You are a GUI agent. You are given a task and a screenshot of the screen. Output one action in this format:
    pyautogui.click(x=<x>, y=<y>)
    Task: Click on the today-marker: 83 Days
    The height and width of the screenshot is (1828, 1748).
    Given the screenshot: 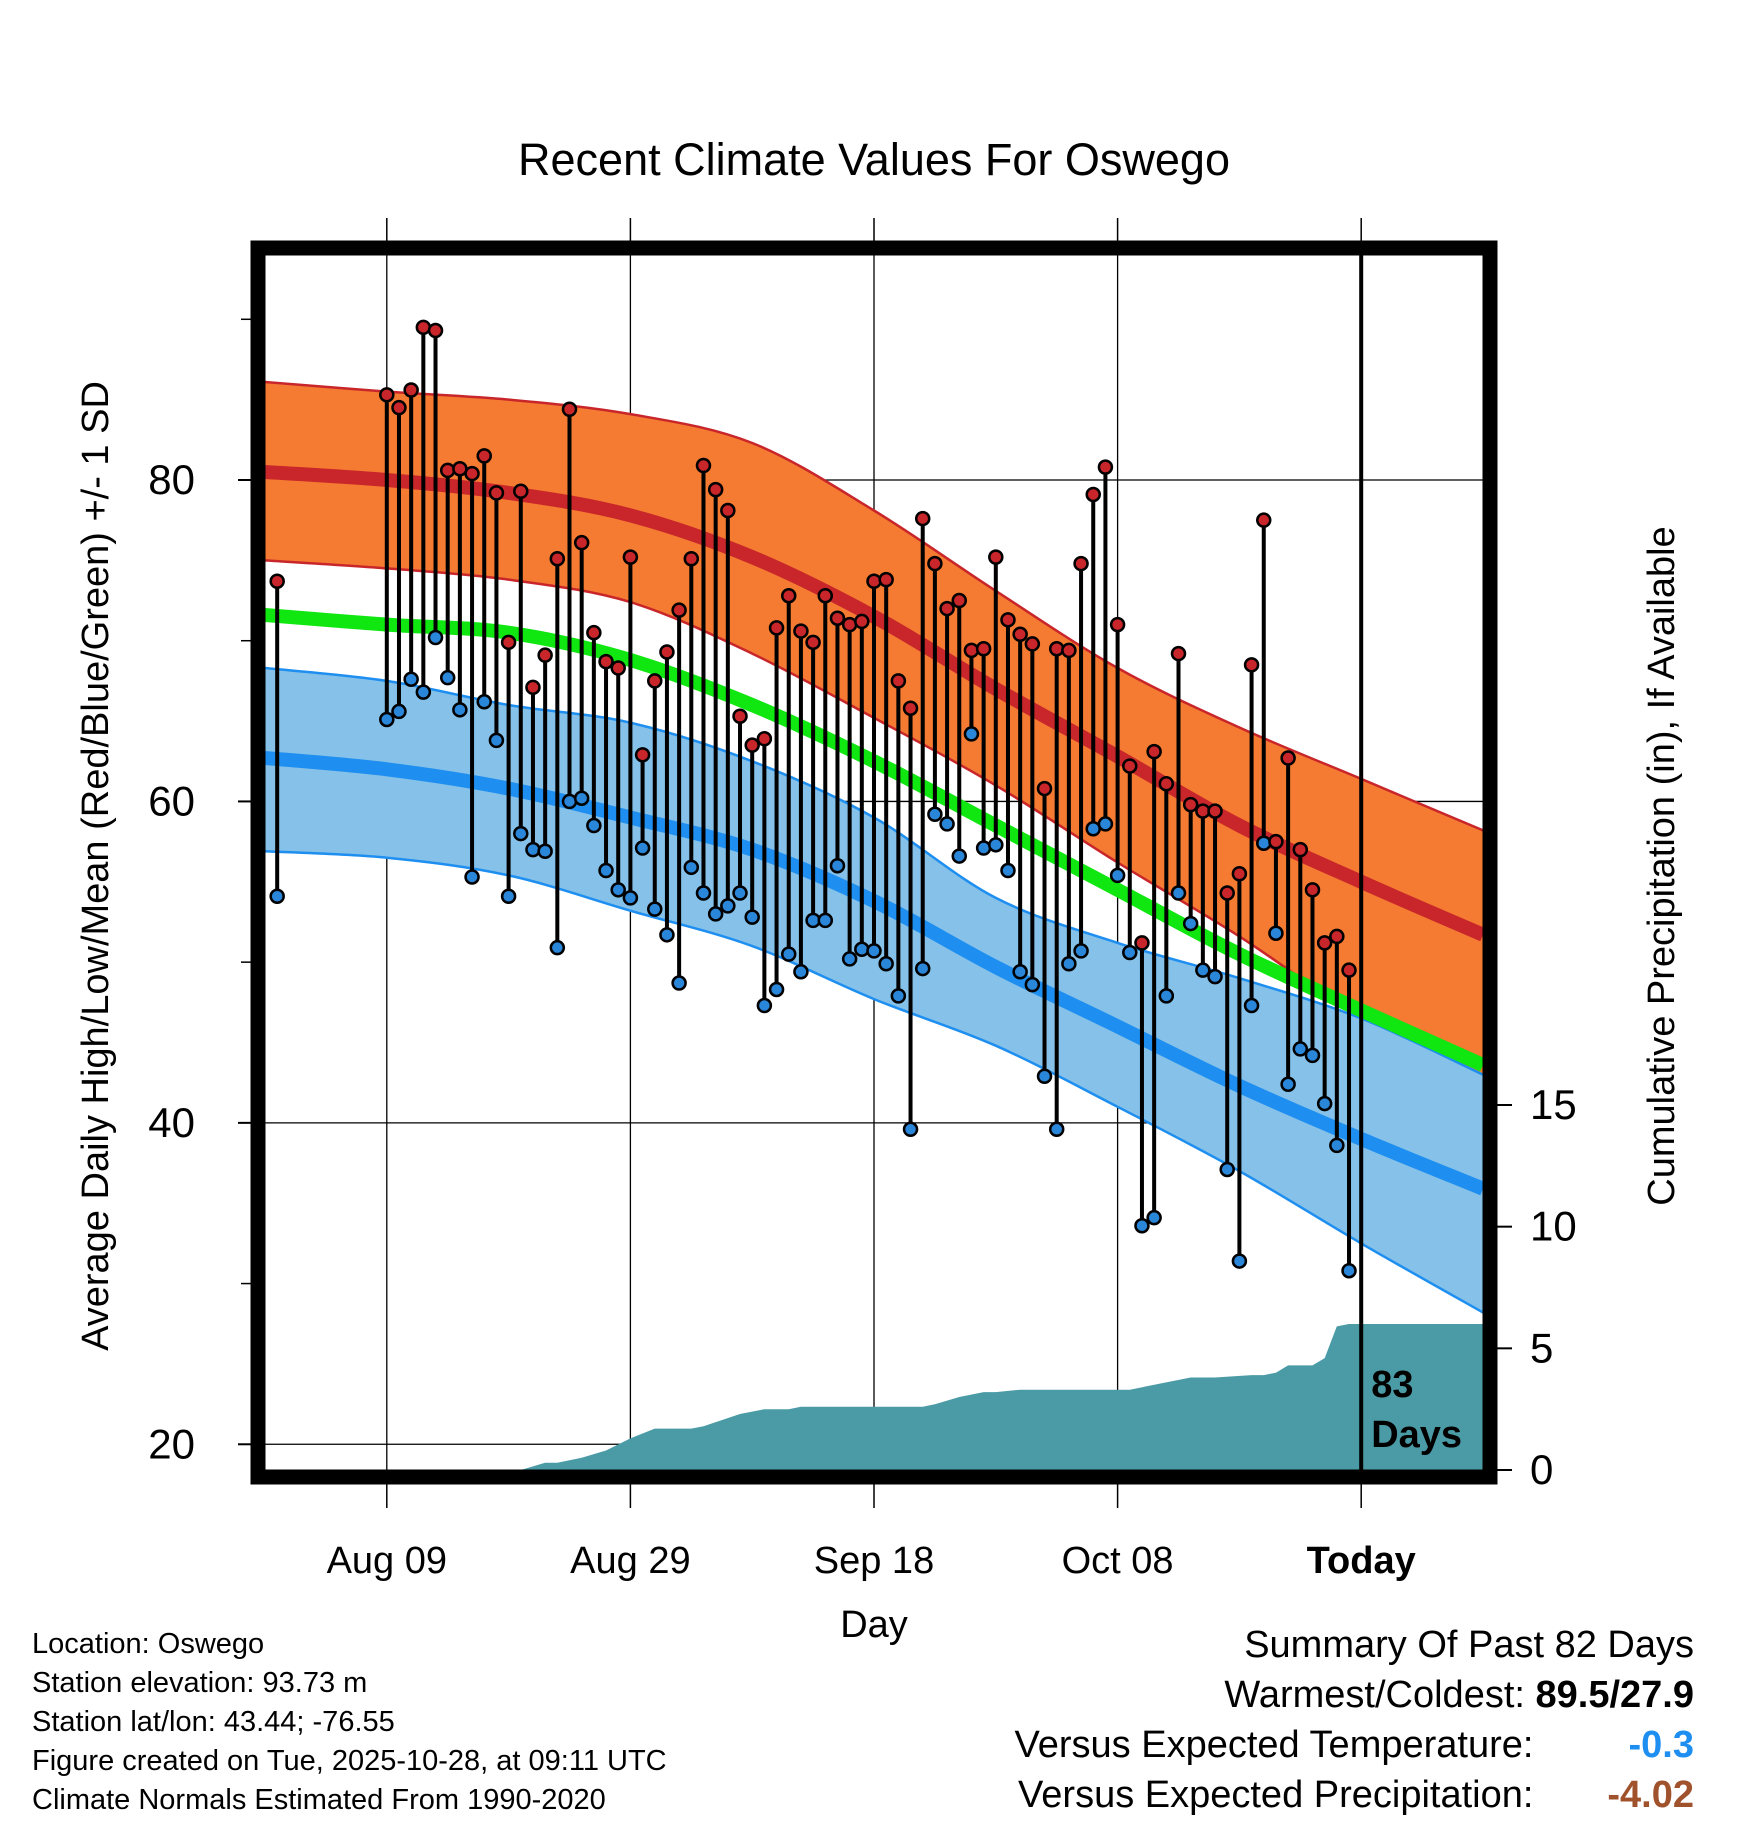 What is the action you would take?
    pyautogui.click(x=1410, y=862)
    